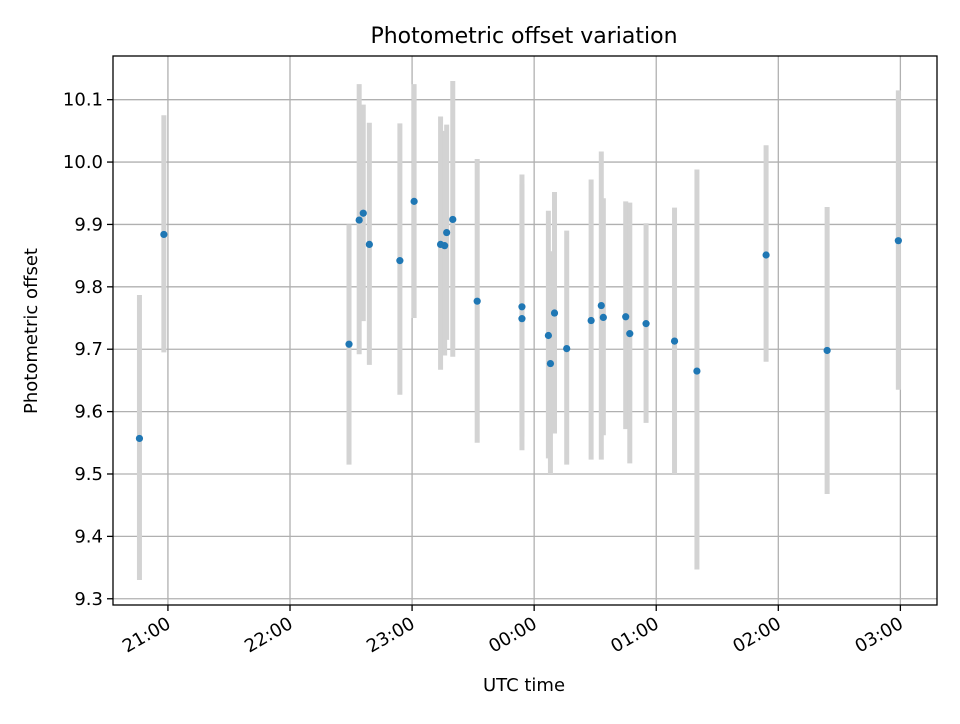 The height and width of the screenshot is (724, 960). Describe the element at coordinates (524, 685) in the screenshot. I see `x-axis-label: UTC time` at that location.